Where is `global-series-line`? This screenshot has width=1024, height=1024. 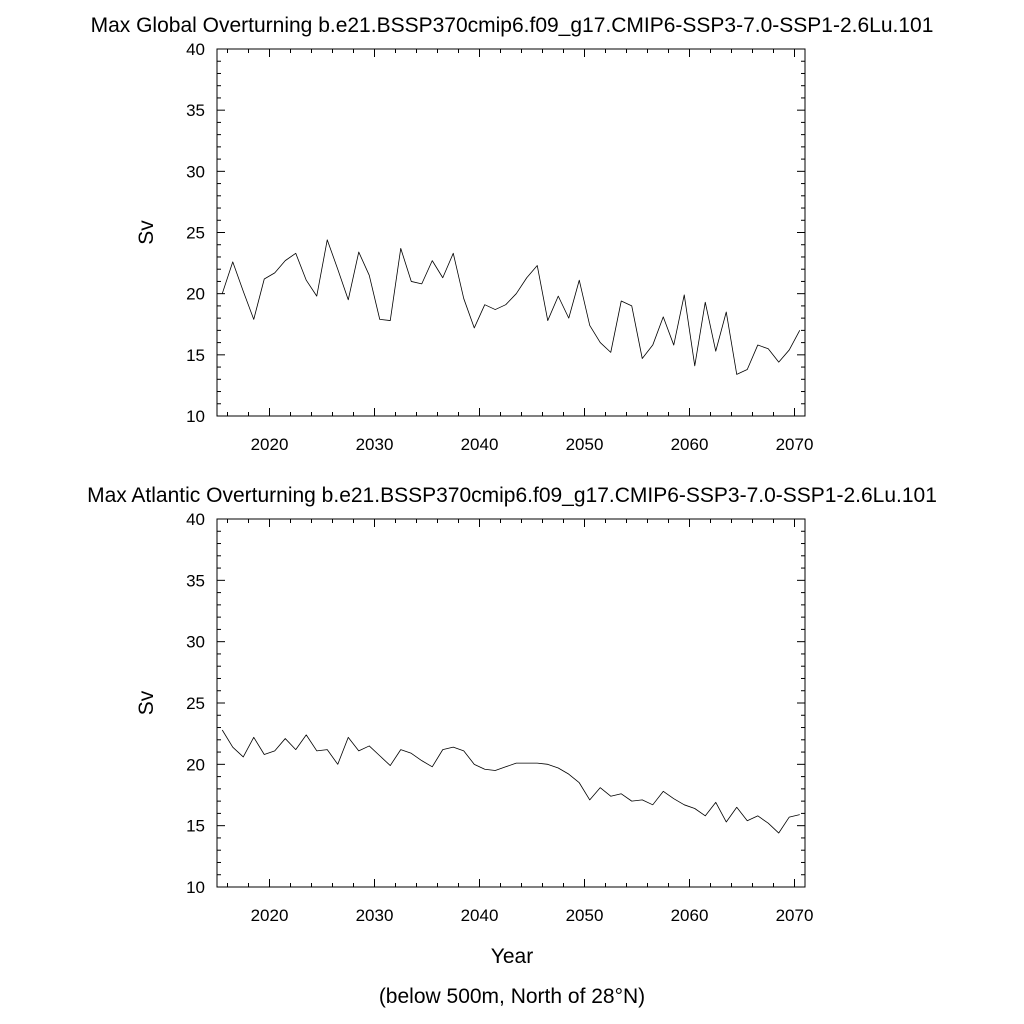 global-series-line is located at coordinates (511, 307).